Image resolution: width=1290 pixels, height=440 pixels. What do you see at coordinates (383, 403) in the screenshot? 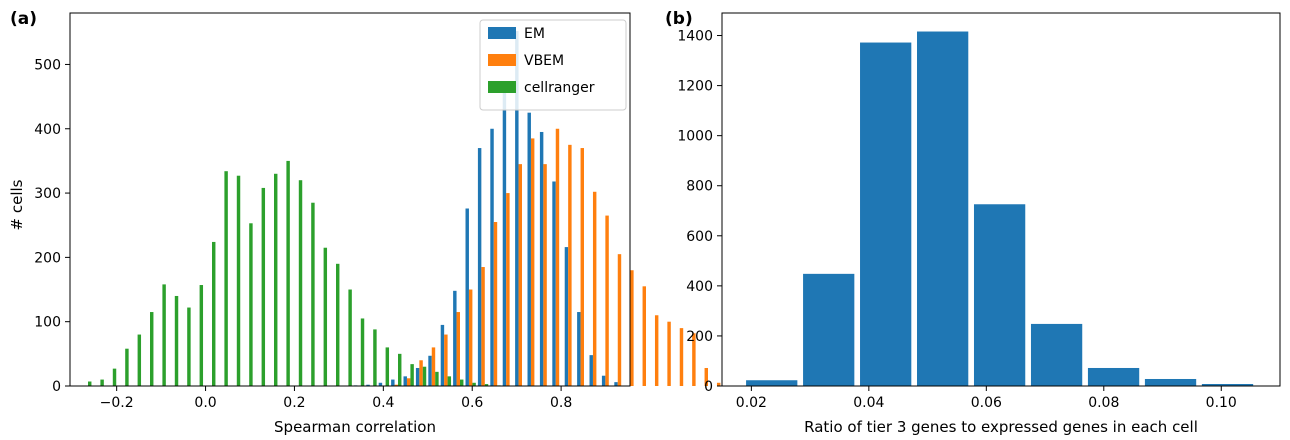
I see `x-tick-label: 0.4` at bounding box center [383, 403].